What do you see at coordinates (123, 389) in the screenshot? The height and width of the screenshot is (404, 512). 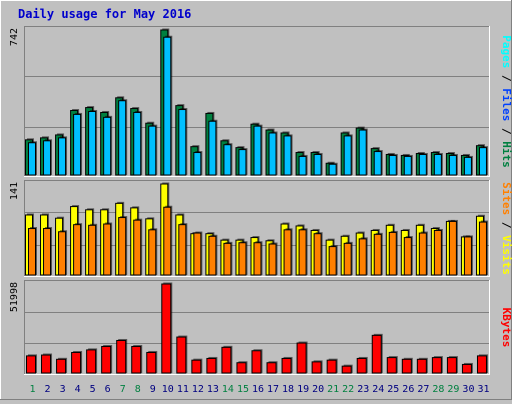 I see `day-tick-label: 7` at bounding box center [123, 389].